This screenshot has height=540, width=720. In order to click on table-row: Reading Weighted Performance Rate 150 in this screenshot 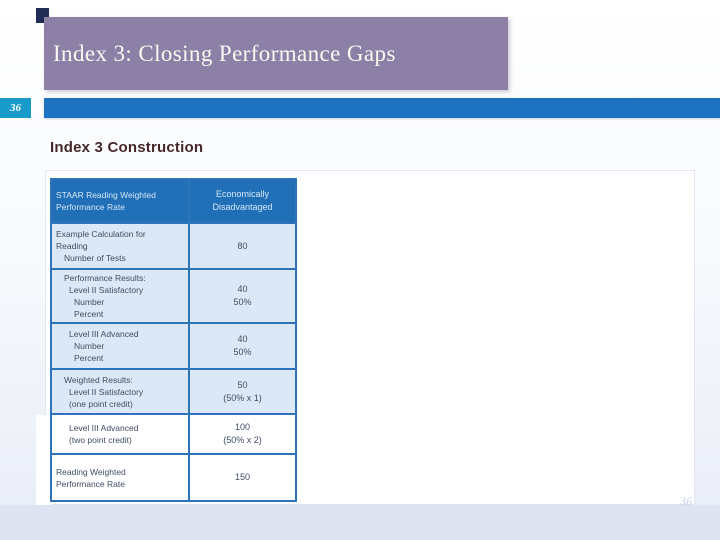, I will do `click(173, 477)`.